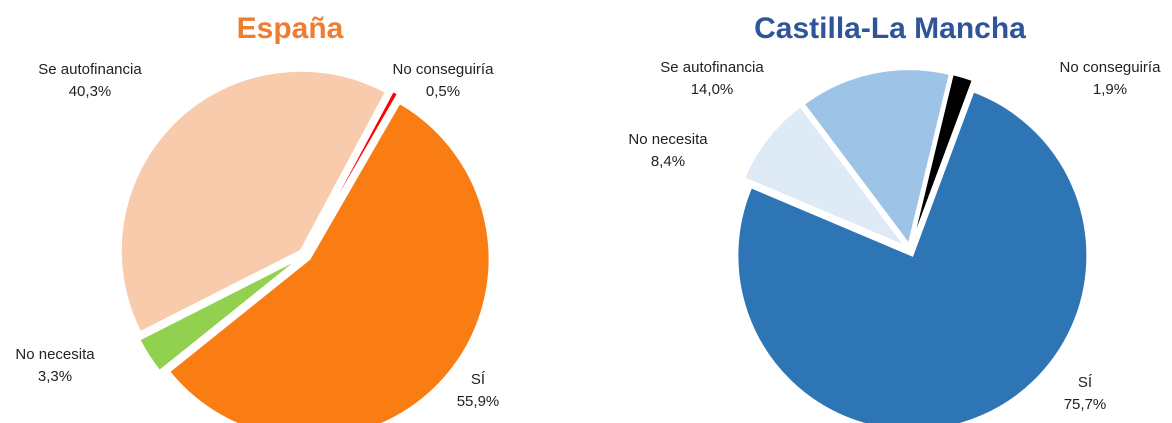 The height and width of the screenshot is (423, 1172). Describe the element at coordinates (1085, 404) in the screenshot. I see `slice-value: 75,7%` at that location.